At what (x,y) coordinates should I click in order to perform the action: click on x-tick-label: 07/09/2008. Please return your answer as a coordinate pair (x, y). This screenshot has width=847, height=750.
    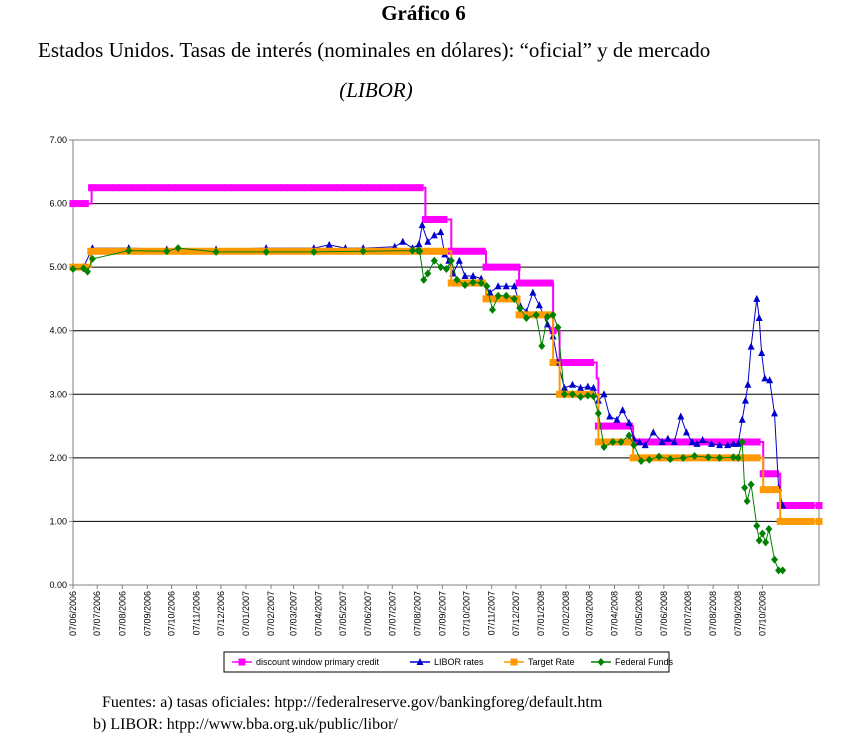
    Looking at the image, I should click on (738, 613).